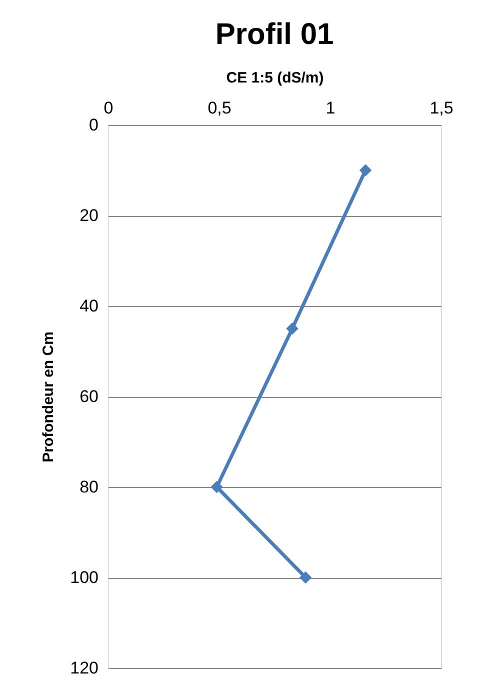 The height and width of the screenshot is (691, 488). Describe the element at coordinates (109, 108) in the screenshot. I see `x-tick-label: 0` at that location.